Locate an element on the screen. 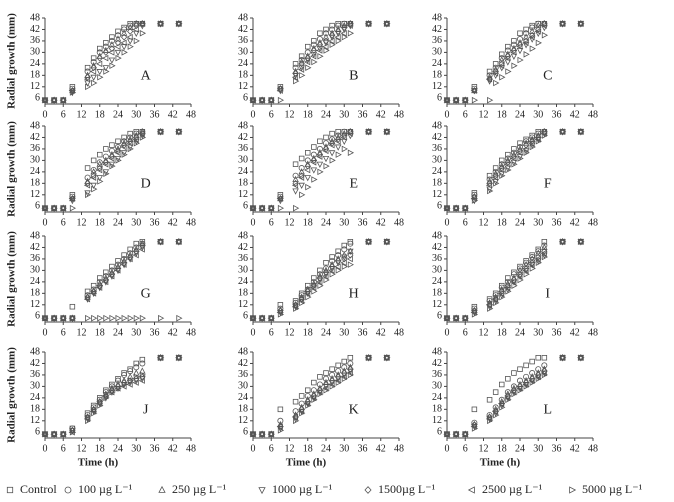 The height and width of the screenshot is (502, 674). panel-label: D is located at coordinates (146, 184).